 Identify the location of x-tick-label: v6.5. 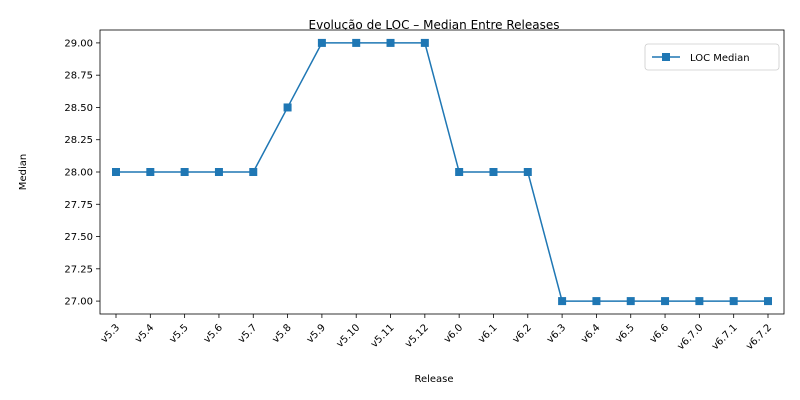
(625, 333).